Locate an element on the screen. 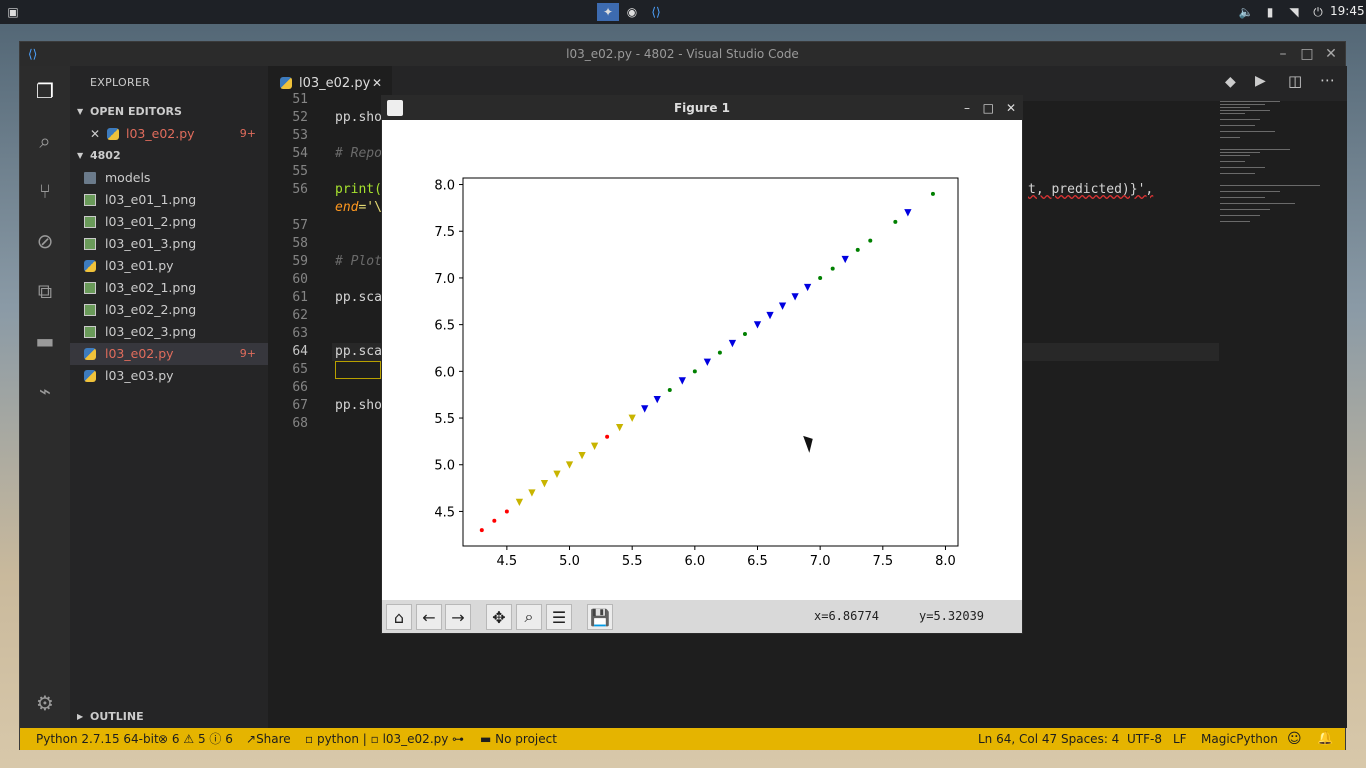  file-item: l03_e01_2.png is located at coordinates (169, 222).